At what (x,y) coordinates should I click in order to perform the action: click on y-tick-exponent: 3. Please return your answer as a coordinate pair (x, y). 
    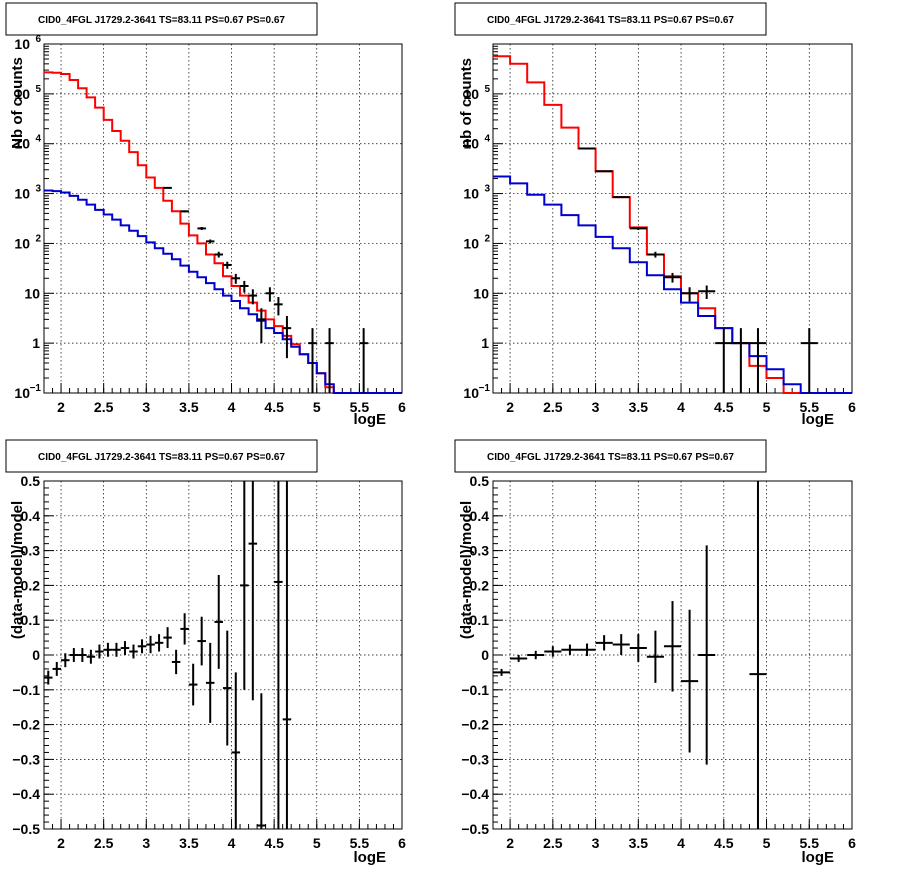
    Looking at the image, I should click on (487, 189).